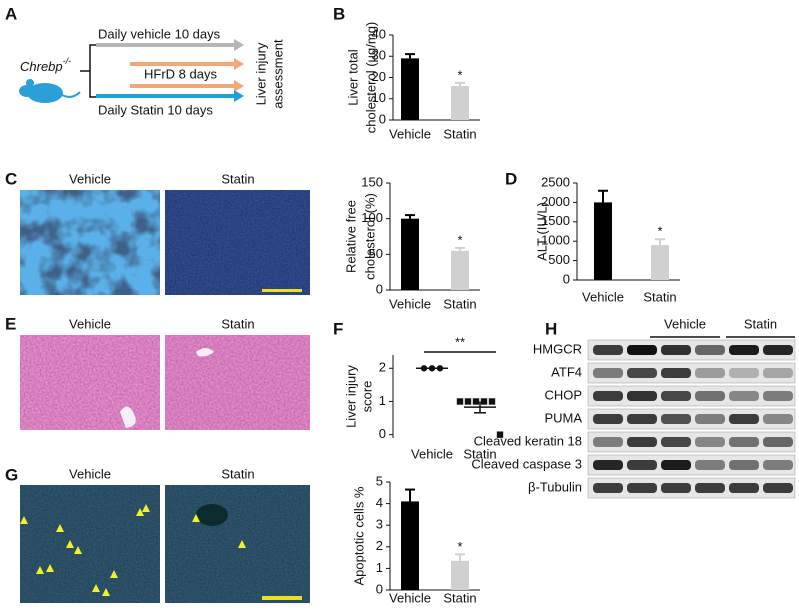 The image size is (799, 612). Describe the element at coordinates (372, 217) in the screenshot. I see `y-tick-label: 100` at that location.